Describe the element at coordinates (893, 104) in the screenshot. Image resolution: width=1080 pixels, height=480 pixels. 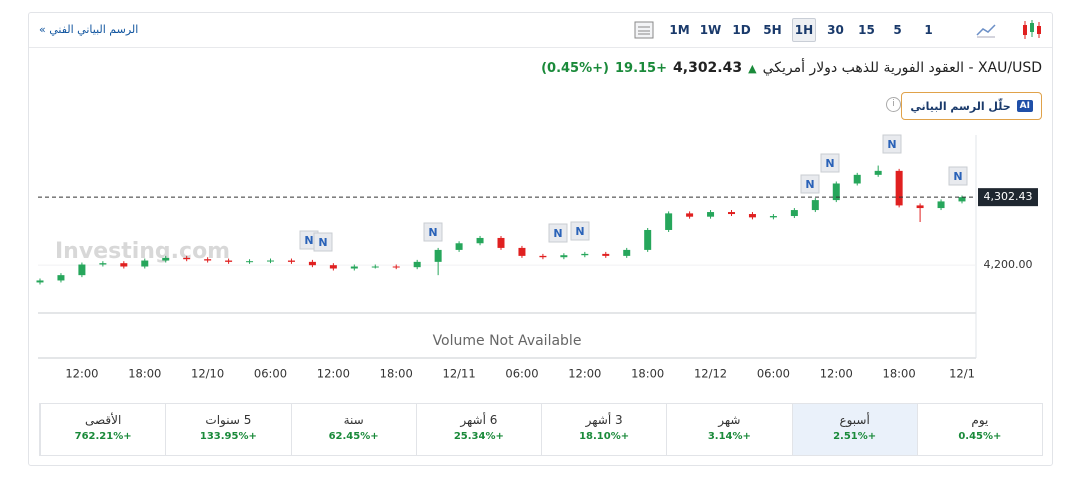
I see `info-icon: i` at that location.